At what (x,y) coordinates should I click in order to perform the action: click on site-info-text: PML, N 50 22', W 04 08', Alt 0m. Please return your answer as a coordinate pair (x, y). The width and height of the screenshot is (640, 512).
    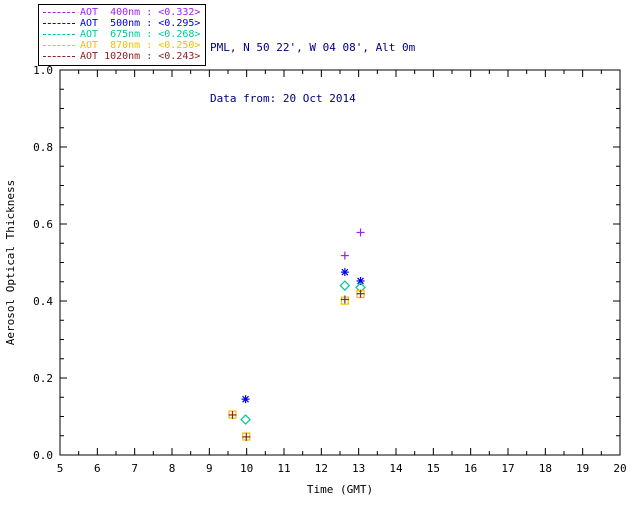
    Looking at the image, I should click on (313, 47).